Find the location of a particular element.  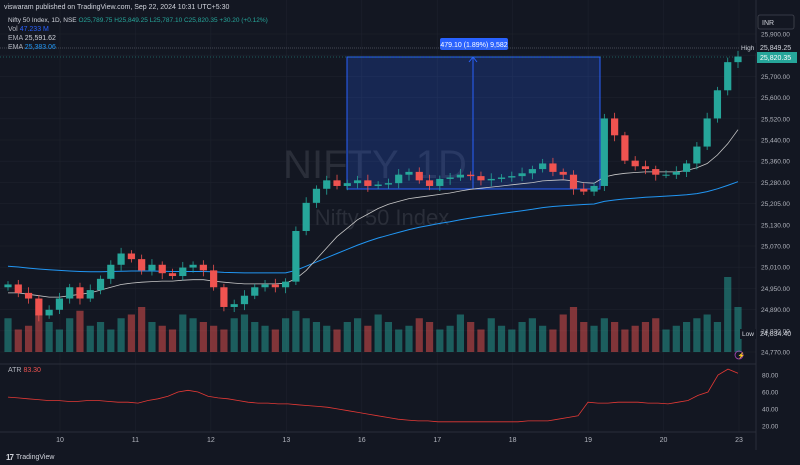

atr-label: ATR is located at coordinates (15, 370).